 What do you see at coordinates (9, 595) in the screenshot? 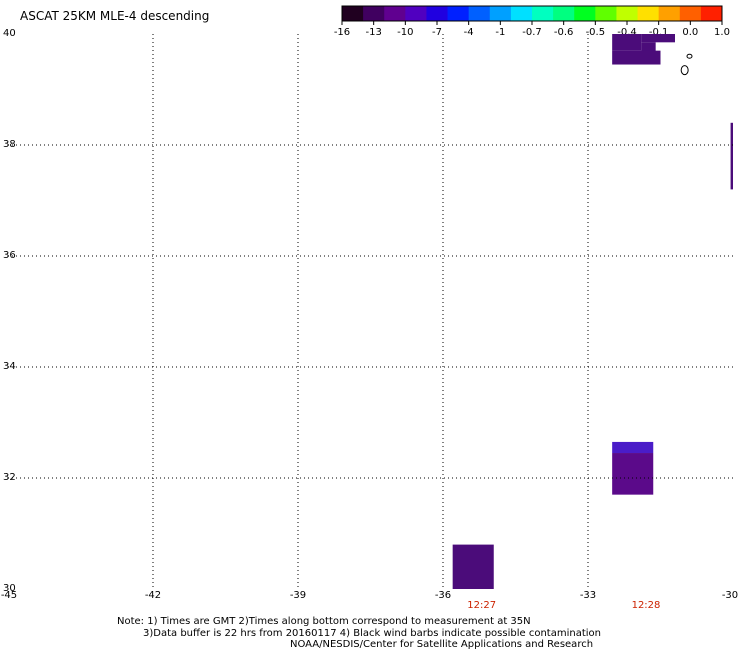
I see `lon-tick-label: -45` at bounding box center [9, 595].